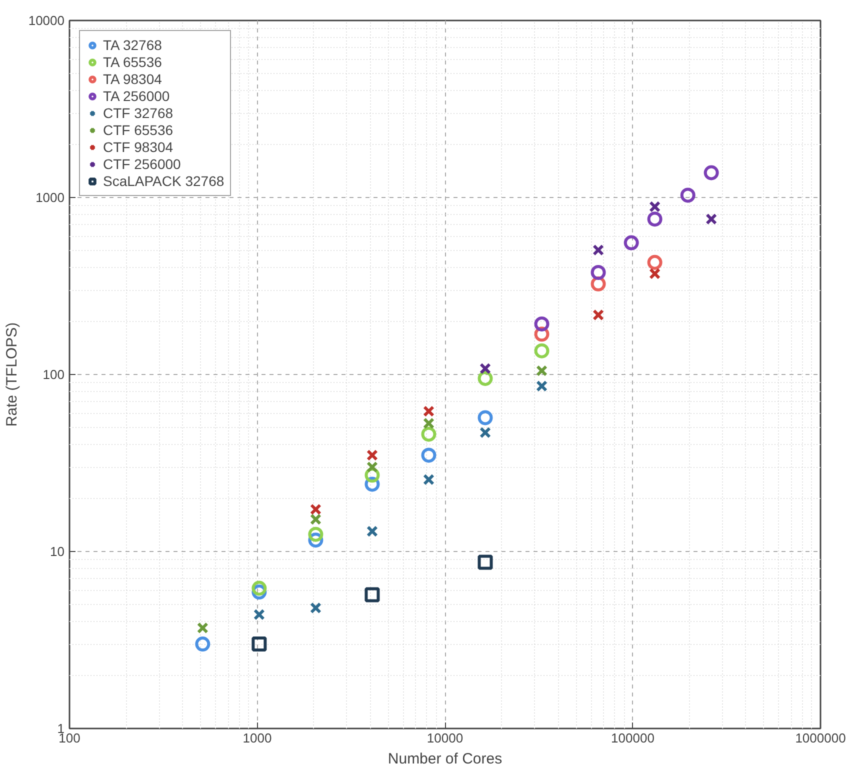  I want to click on y-axis-title: Rate (TFLOPS), so click(11, 374).